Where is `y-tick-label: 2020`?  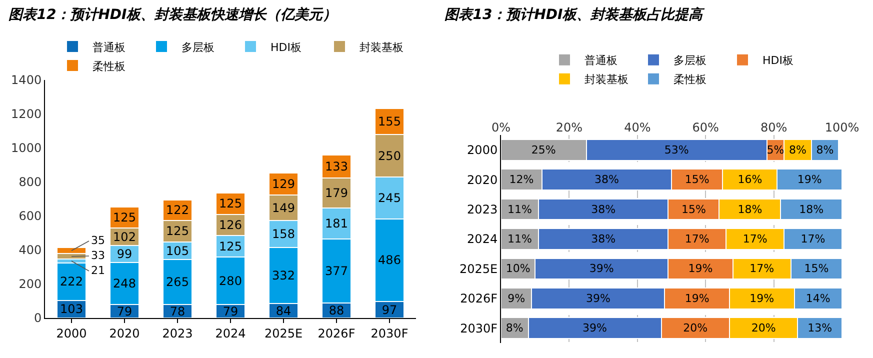
y-tick-label: 2020 is located at coordinates (482, 179).